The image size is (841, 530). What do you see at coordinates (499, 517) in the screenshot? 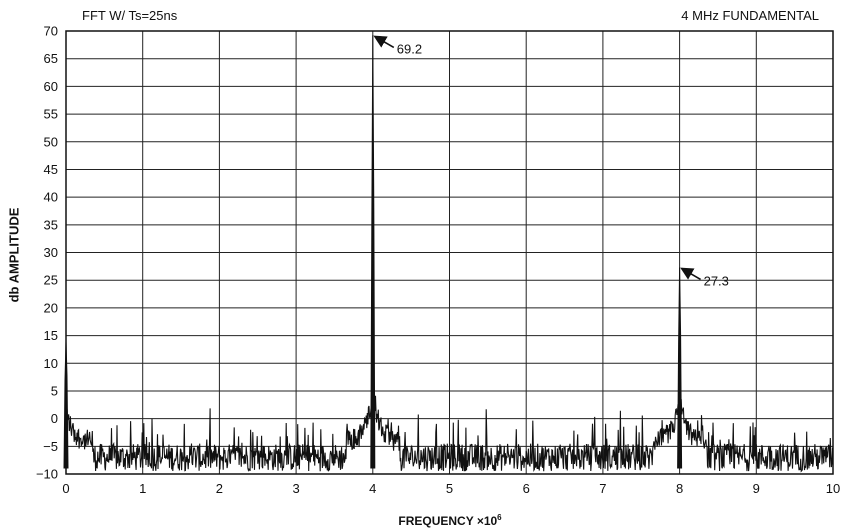
I see `x-axis-label-exponent: 6` at bounding box center [499, 517].